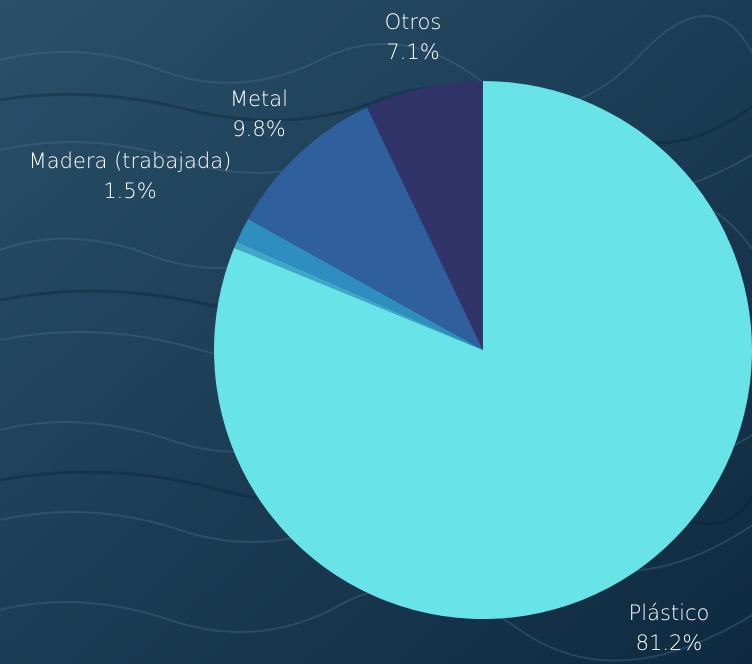 This screenshot has height=664, width=752. What do you see at coordinates (412, 52) in the screenshot?
I see `slice-value-otros: 7.1%` at bounding box center [412, 52].